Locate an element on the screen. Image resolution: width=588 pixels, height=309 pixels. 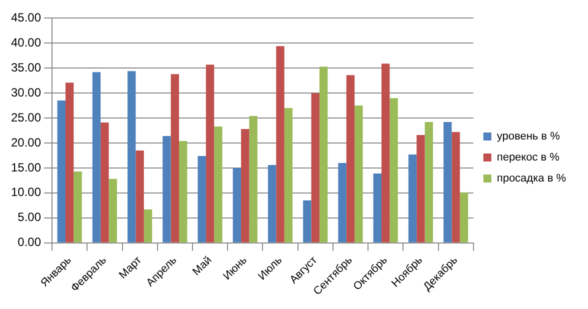
legend-label: перекос в % is located at coordinates (528, 158).